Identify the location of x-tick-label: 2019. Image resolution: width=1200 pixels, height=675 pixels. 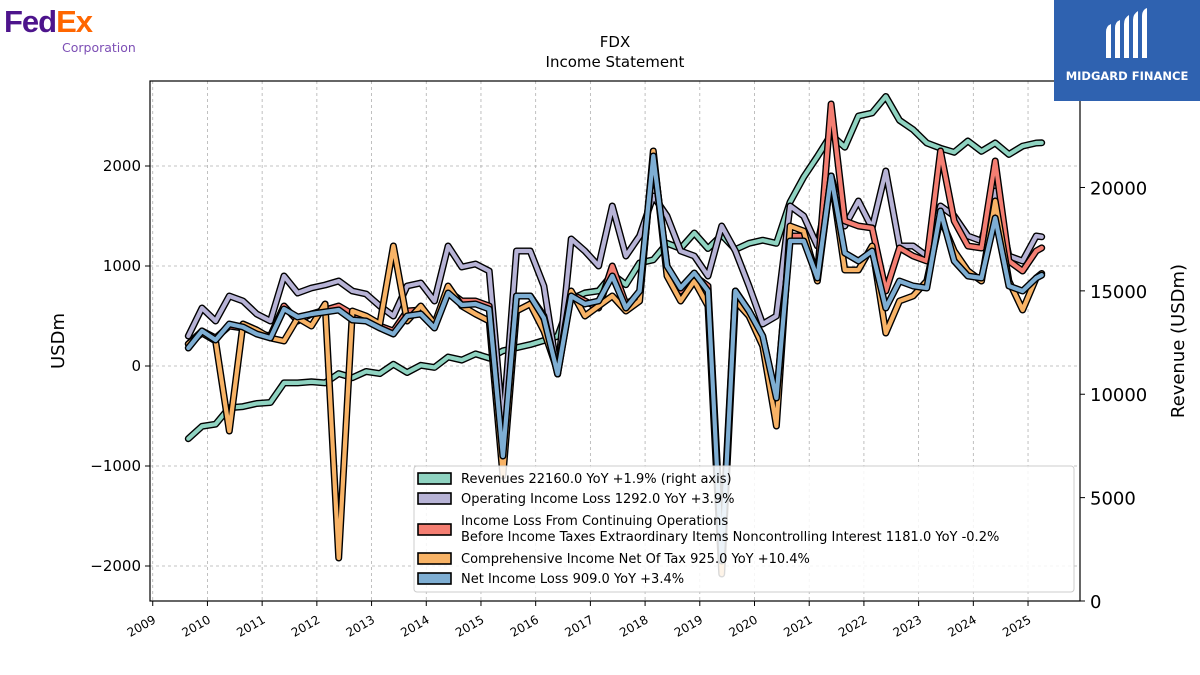
(688, 625).